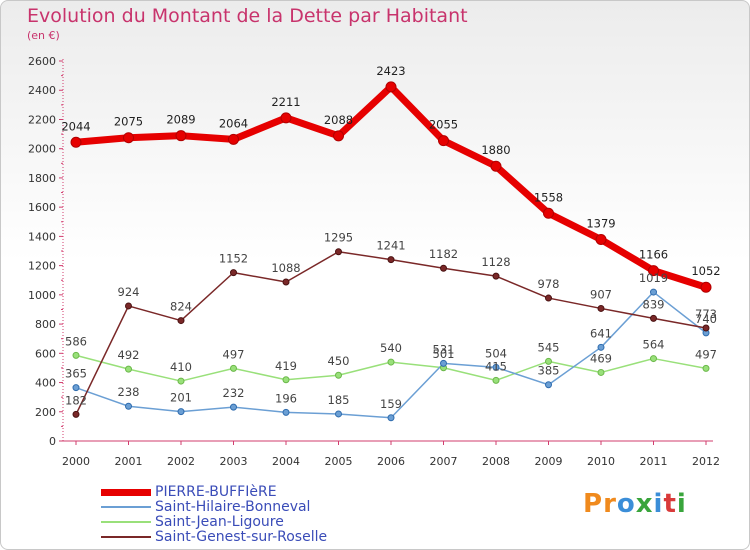 This screenshot has width=750, height=550. What do you see at coordinates (241, 537) in the screenshot?
I see `legend-label: Saint-Genest-sur-Roselle` at bounding box center [241, 537].